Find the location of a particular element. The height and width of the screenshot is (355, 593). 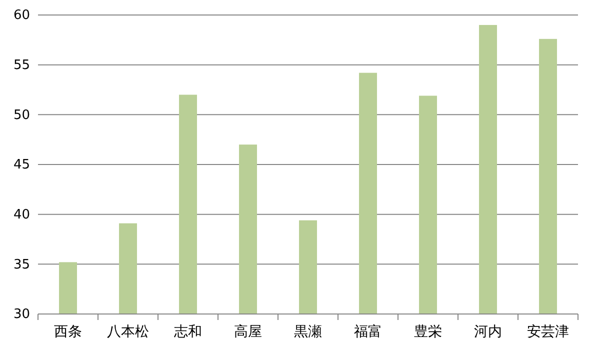

x-tick-label: 豊栄 is located at coordinates (428, 332).